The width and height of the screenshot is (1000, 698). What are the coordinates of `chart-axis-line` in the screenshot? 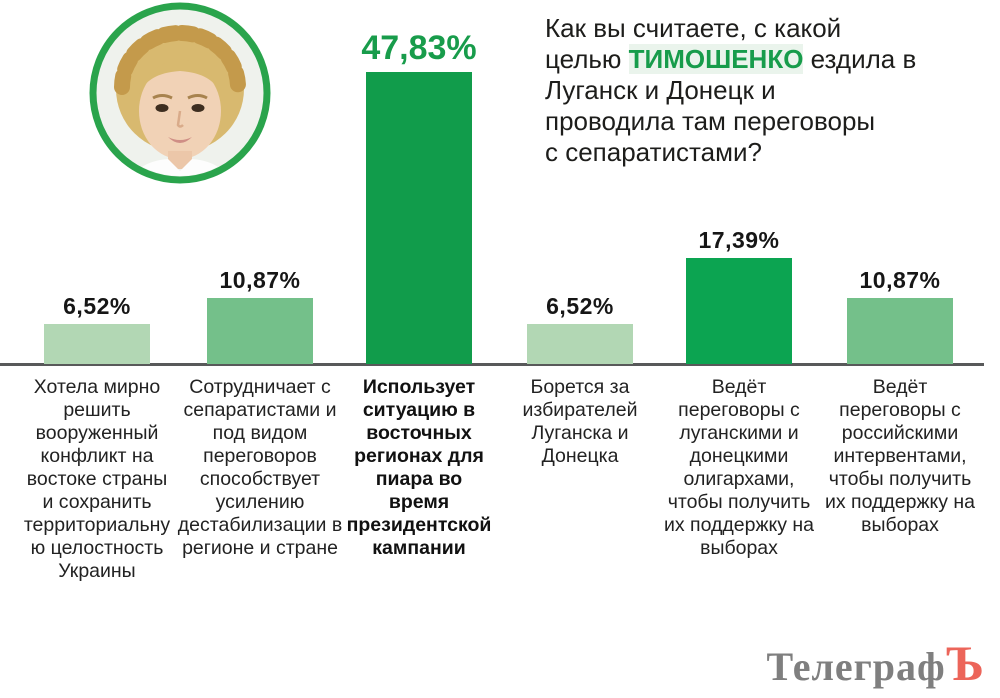 It's located at (492, 364).